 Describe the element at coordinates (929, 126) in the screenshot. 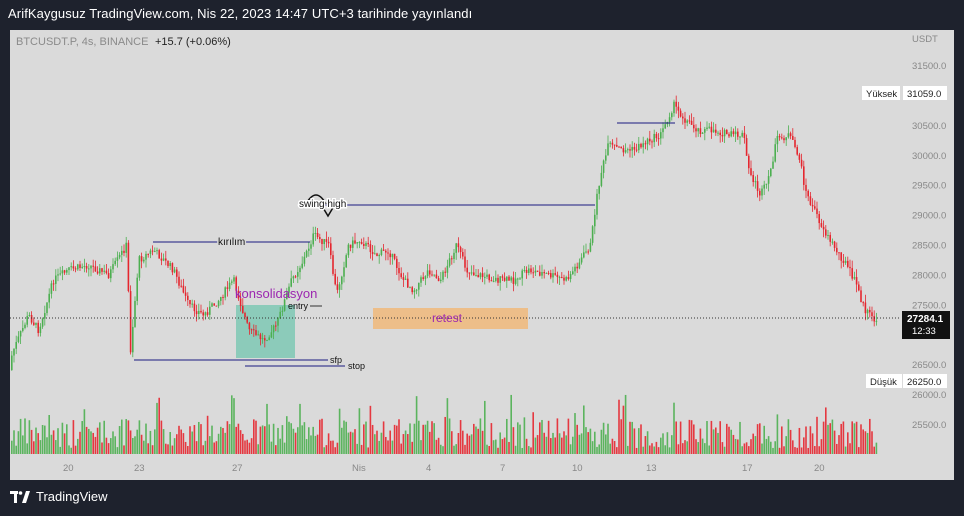

I see `price-tick-label: 30500.0` at that location.